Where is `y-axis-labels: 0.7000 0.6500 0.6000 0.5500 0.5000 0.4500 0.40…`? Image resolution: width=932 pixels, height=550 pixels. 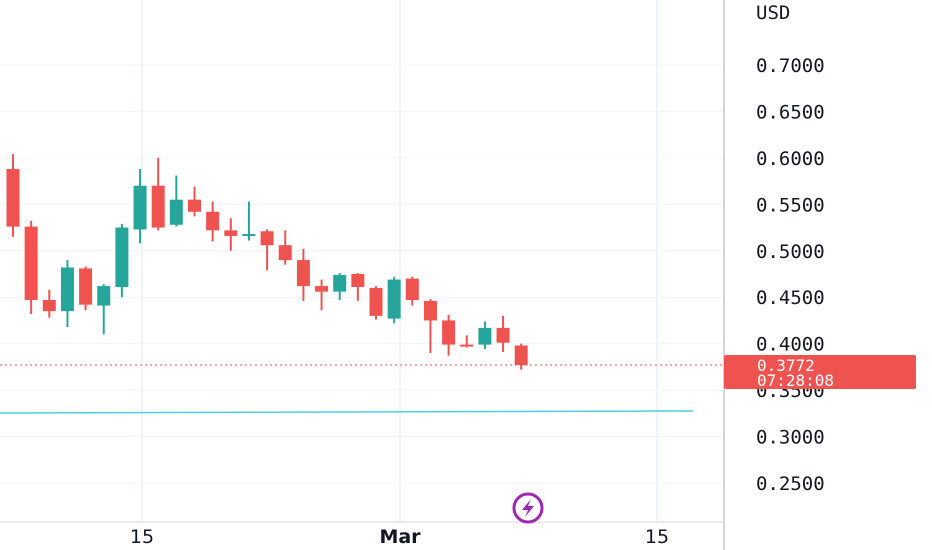 y-axis-labels: 0.7000 0.6500 0.6000 0.5500 0.5000 0.4500 0.40… is located at coordinates (790, 275).